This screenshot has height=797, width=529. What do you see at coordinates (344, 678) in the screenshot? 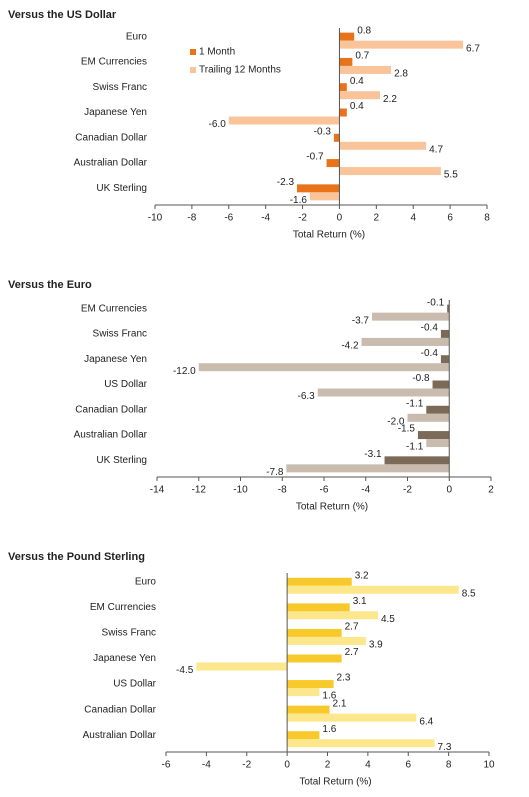
I see `value-label: 2.3` at bounding box center [344, 678].